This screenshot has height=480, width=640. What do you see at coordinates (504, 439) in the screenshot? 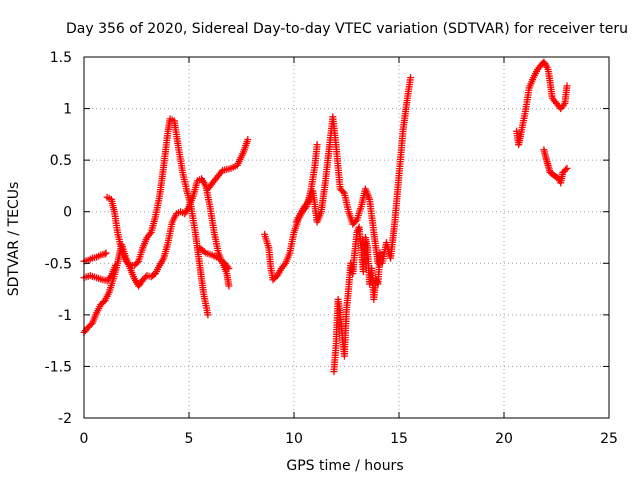
I see `x-tick-label: 20` at bounding box center [504, 439].